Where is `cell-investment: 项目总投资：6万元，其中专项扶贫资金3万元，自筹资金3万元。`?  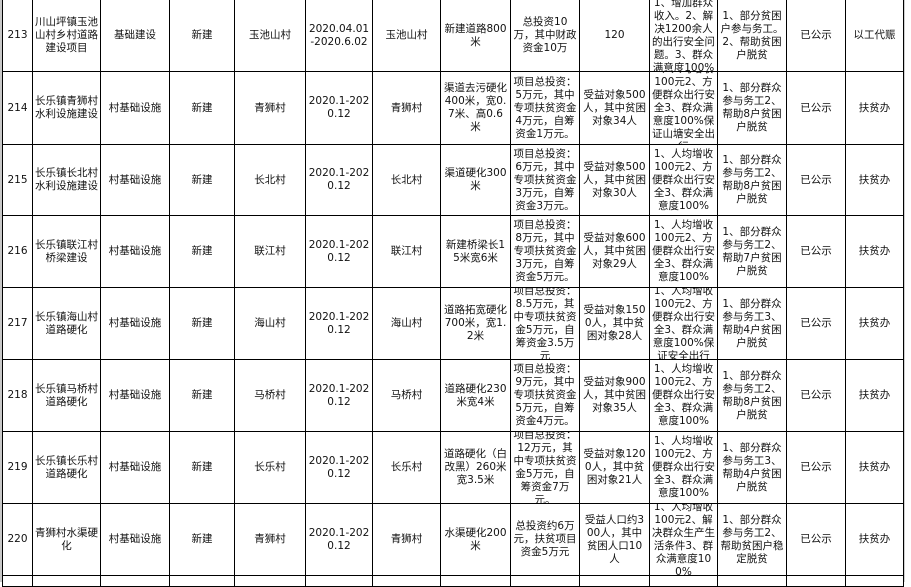 cell-investment: 项目总投资：6万元，其中专项扶贫资金3万元，自筹资金3万元。 is located at coordinates (545, 180).